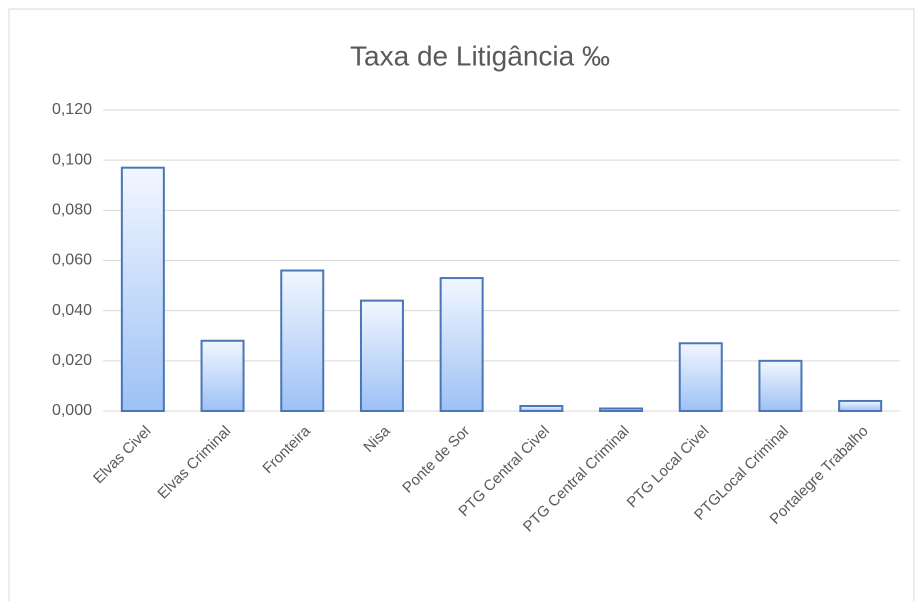 The height and width of the screenshot is (601, 920). Describe the element at coordinates (72, 360) in the screenshot. I see `y-tick-label: 0,020` at that location.